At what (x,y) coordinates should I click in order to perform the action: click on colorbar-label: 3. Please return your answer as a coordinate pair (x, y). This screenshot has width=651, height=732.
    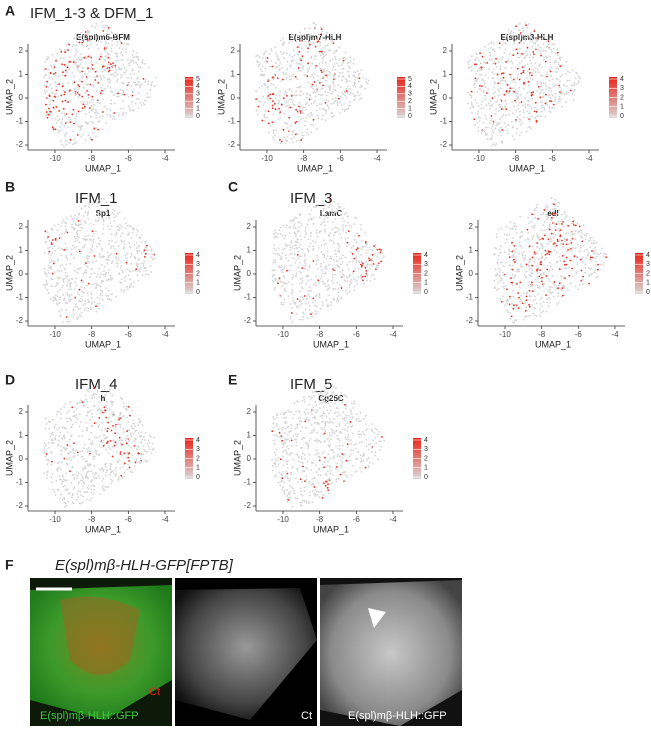
    Looking at the image, I should click on (198, 94).